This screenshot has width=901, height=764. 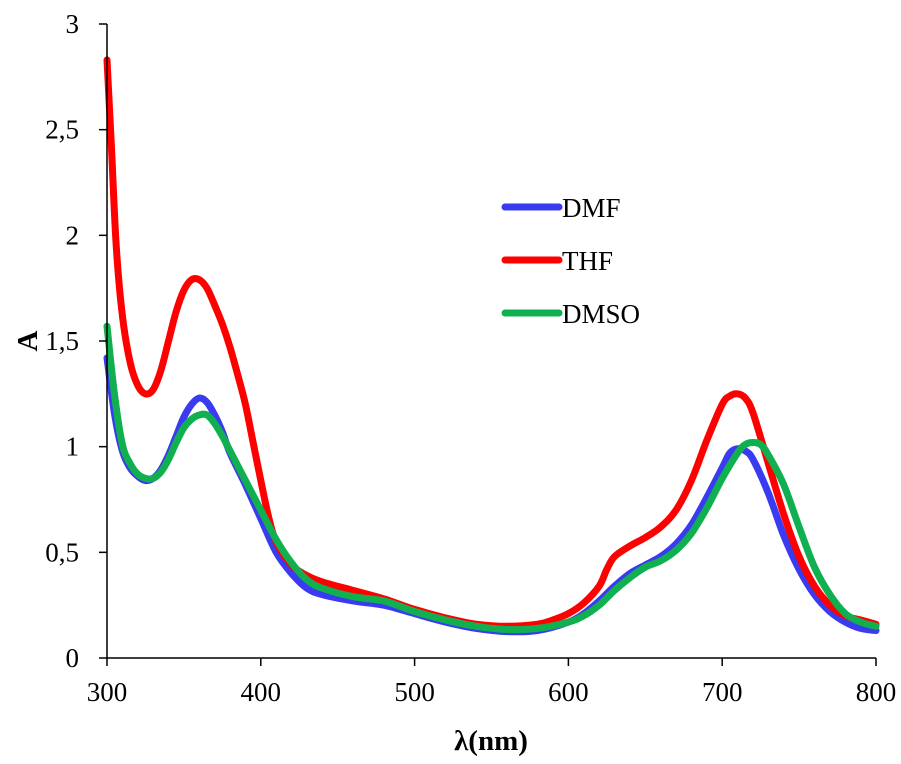 I want to click on y-axis-title: A, so click(x=28, y=340).